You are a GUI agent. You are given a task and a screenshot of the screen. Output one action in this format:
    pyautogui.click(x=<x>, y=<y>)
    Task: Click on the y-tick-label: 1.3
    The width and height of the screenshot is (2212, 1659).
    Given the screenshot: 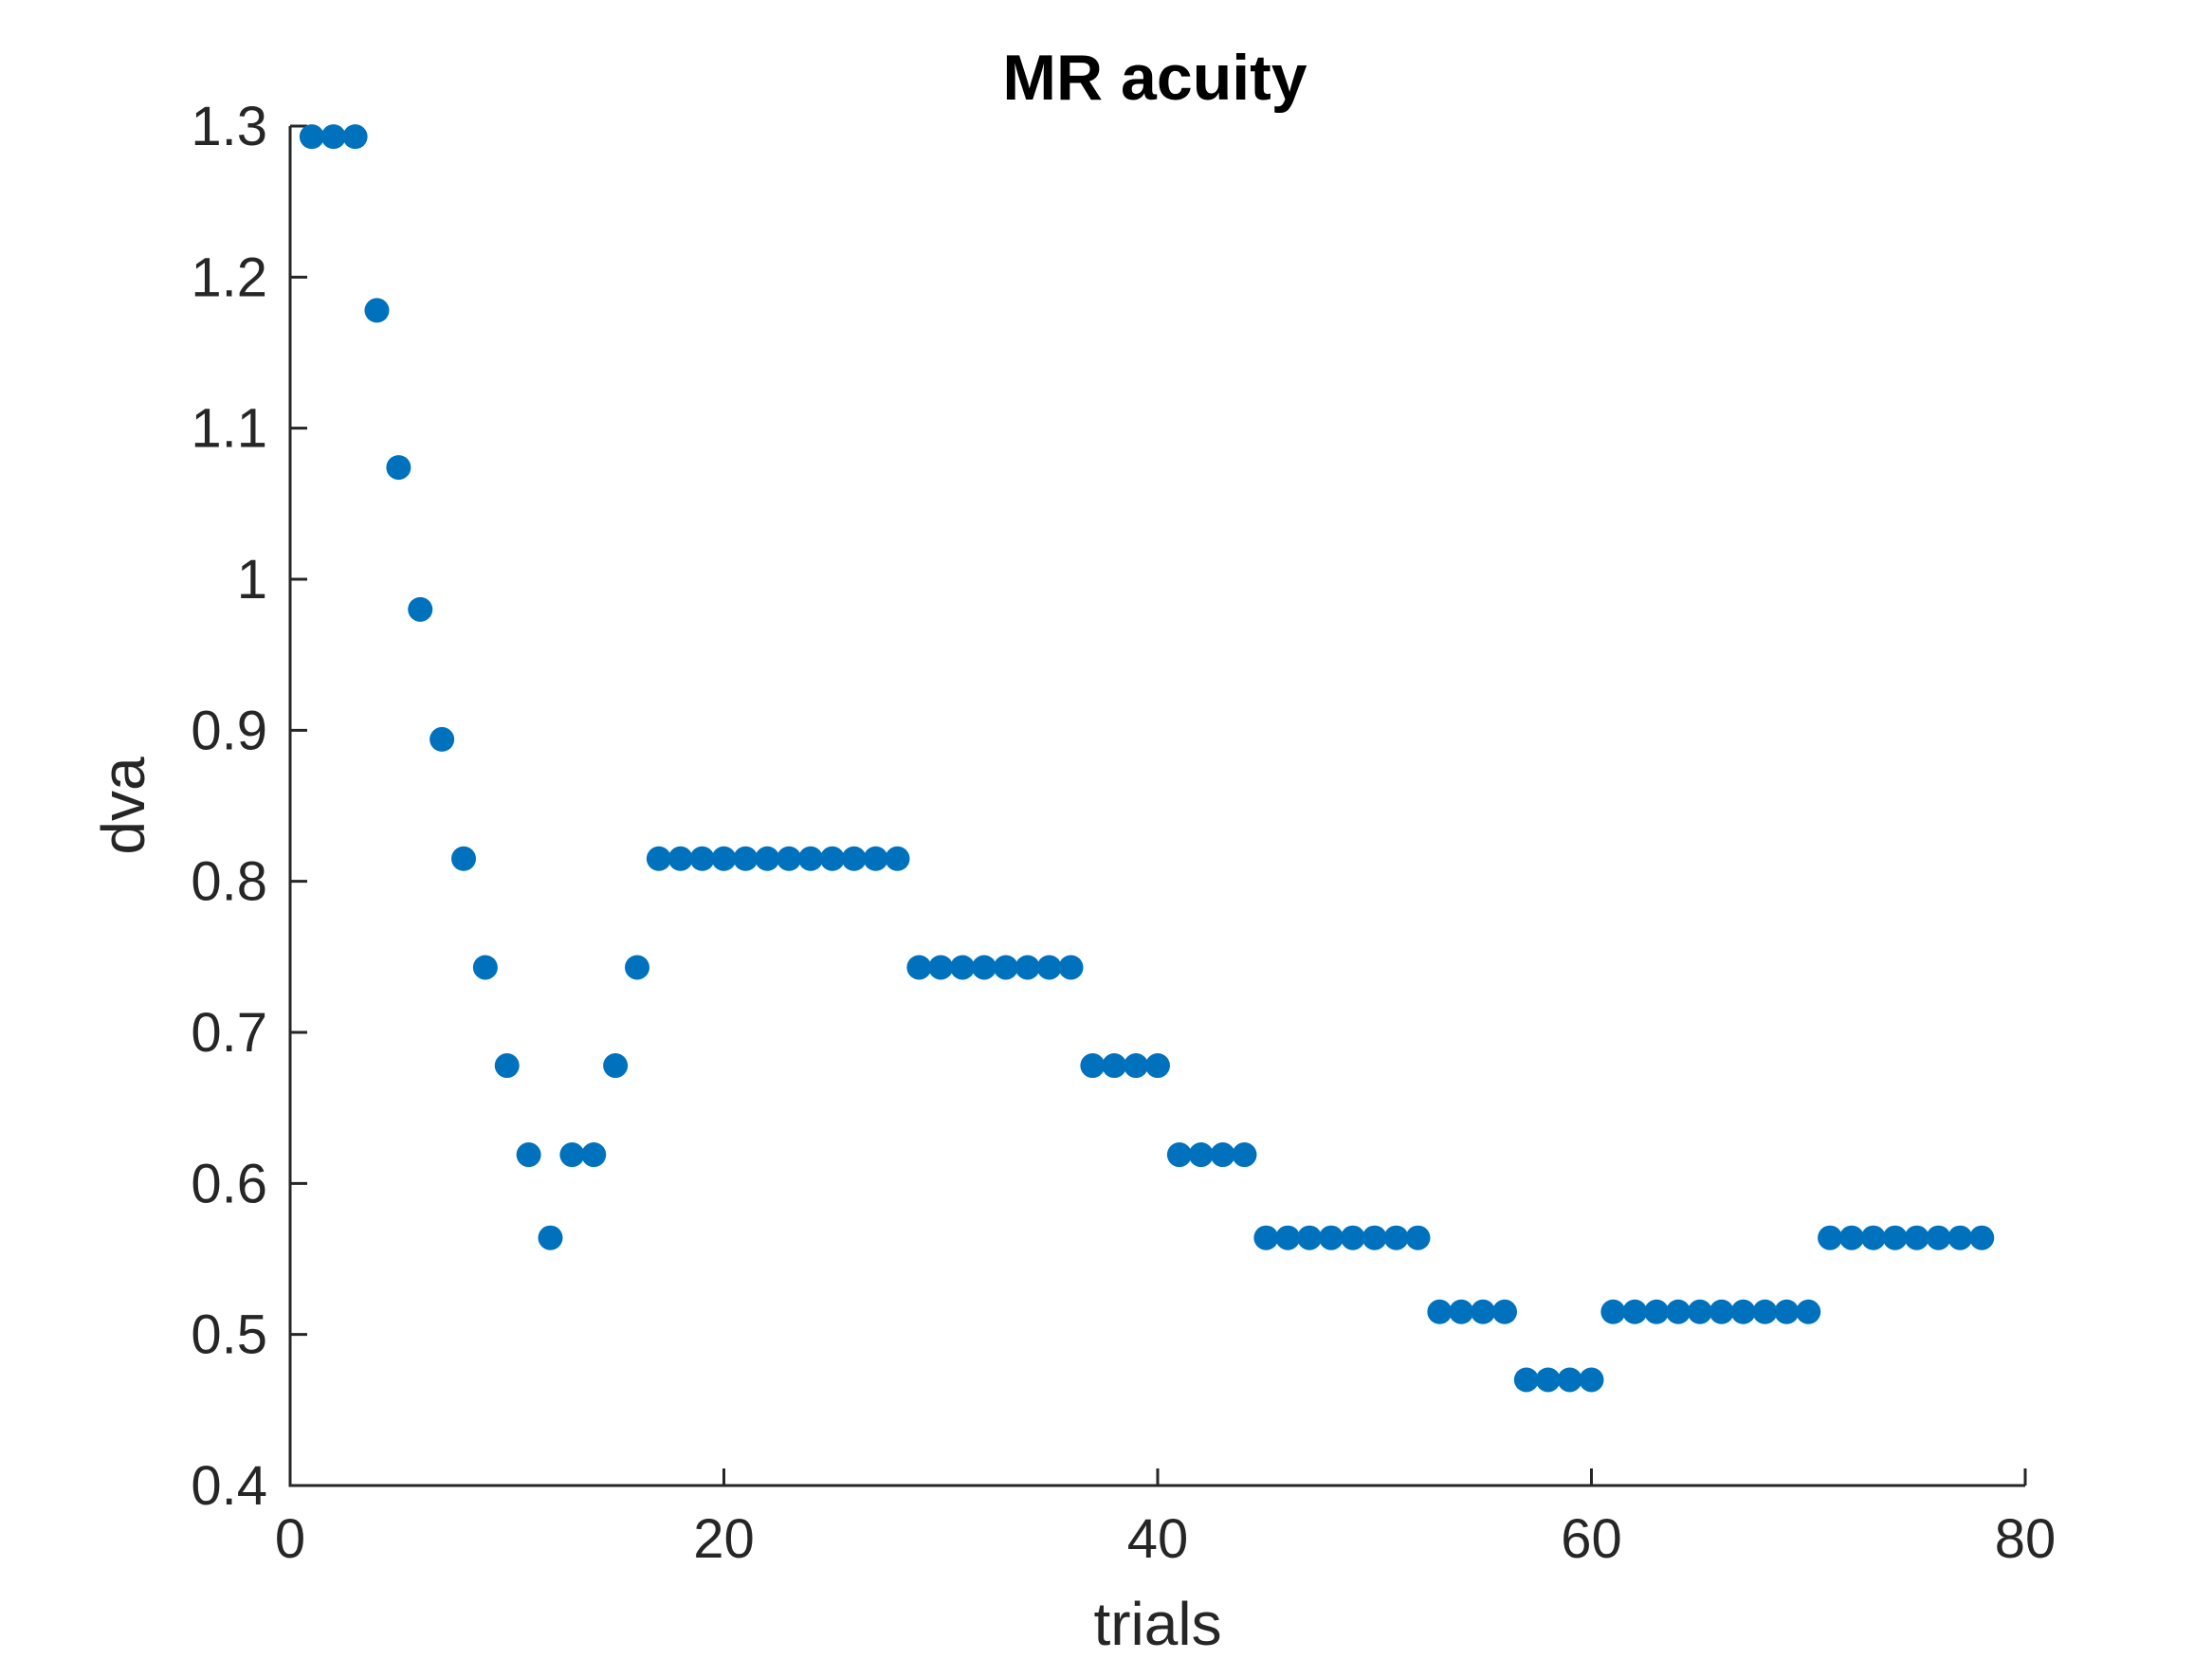 What is the action you would take?
    pyautogui.click(x=229, y=126)
    